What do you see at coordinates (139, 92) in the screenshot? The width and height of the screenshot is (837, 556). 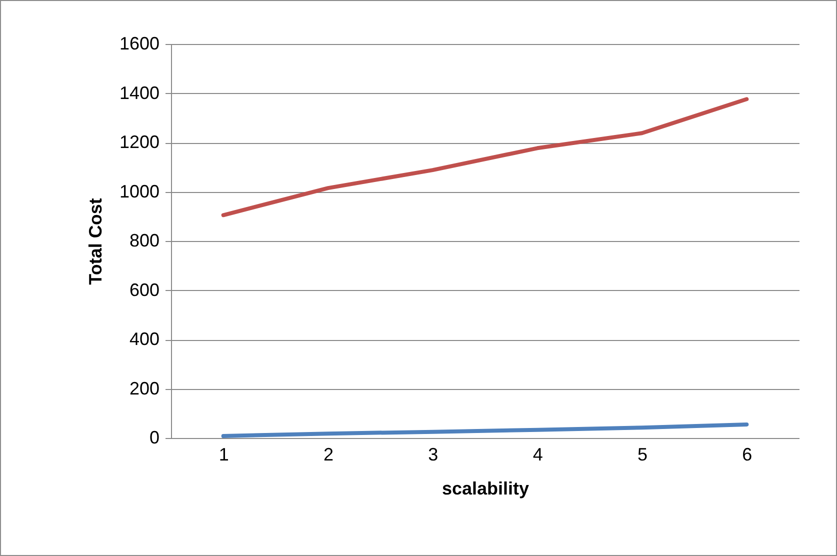 I see `y-tick-label: 1400` at bounding box center [139, 92].